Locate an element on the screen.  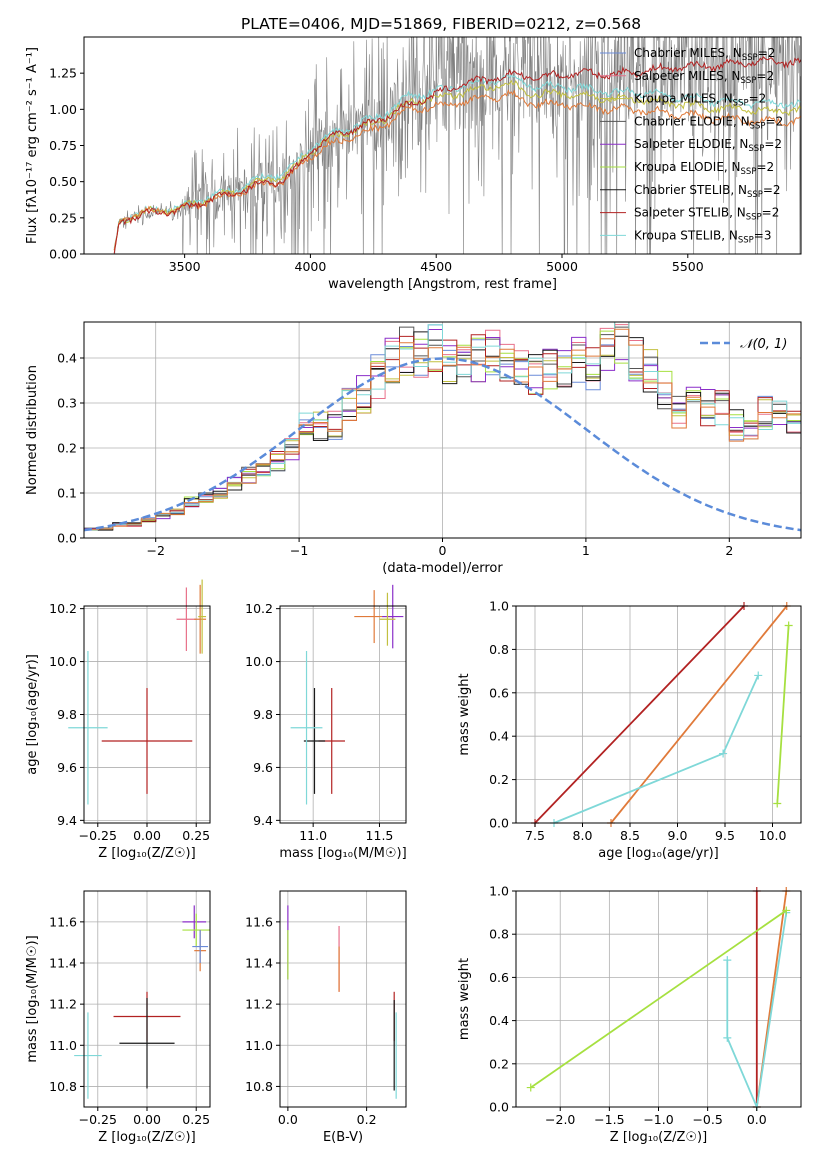
y-tick-label: 9.4 is located at coordinates (263, 820).